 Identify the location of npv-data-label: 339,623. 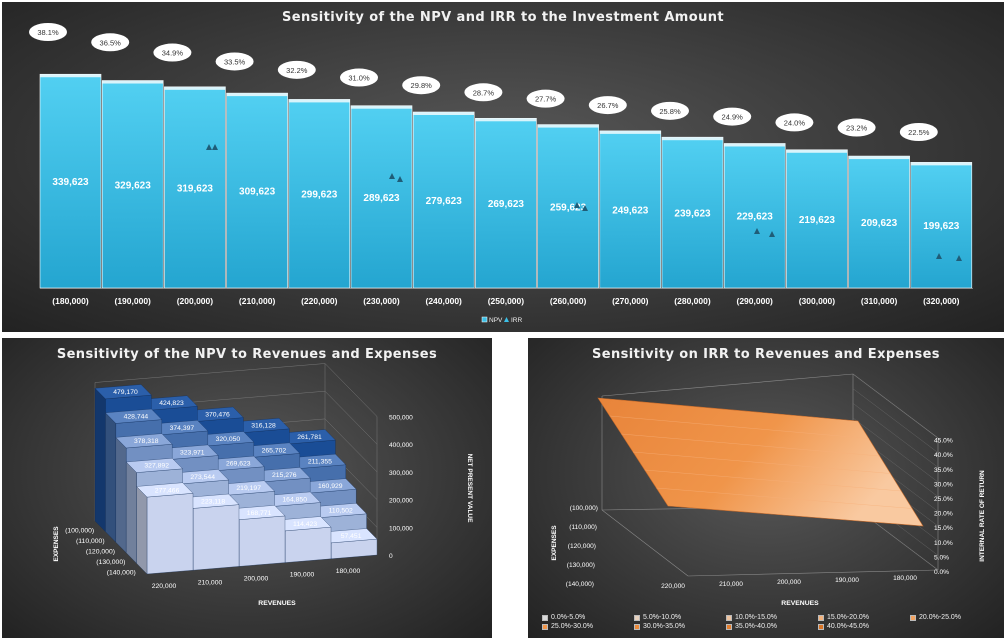
(70, 182).